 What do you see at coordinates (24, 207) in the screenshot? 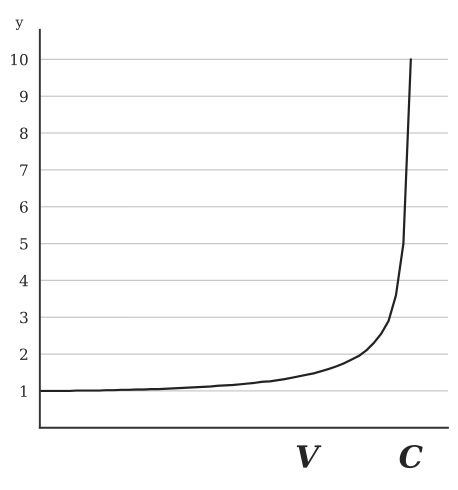
I see `y-tick-label: 6` at bounding box center [24, 207].